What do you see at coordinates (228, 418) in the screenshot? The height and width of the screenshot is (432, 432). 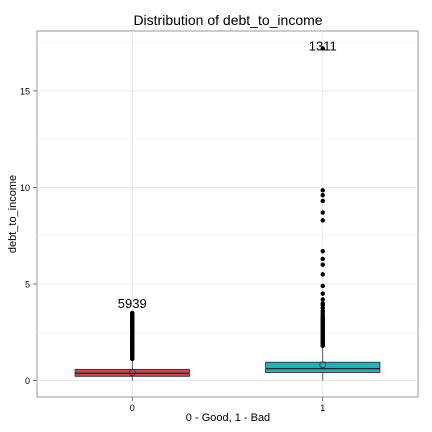 I see `x-axis-label: 0 - Good, 1 - Bad` at bounding box center [228, 418].